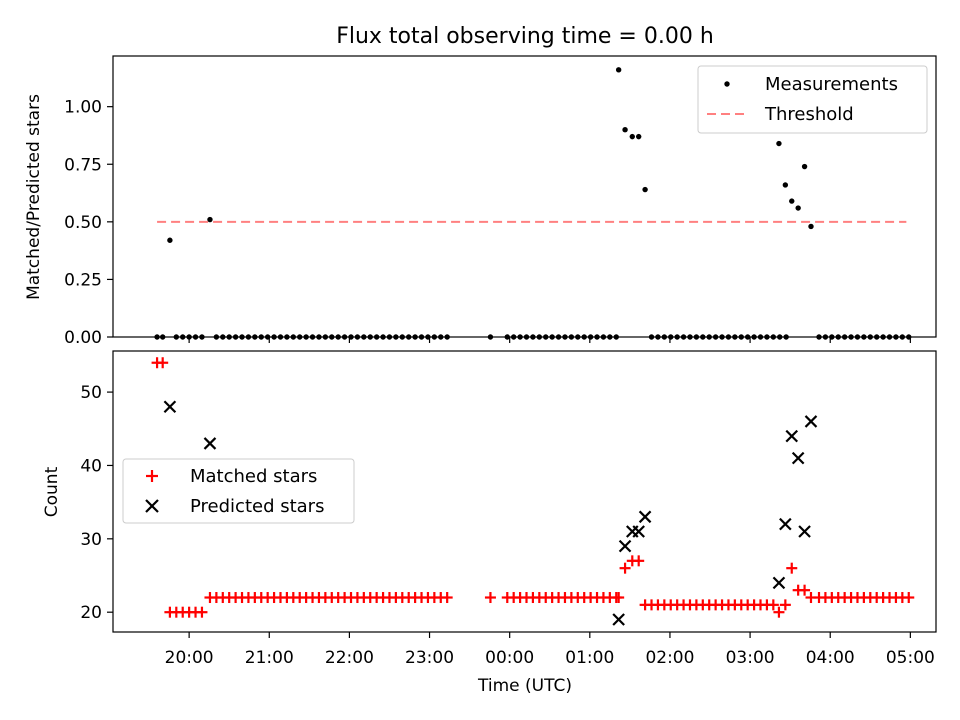 This screenshot has width=960, height=720. Describe the element at coordinates (831, 84) in the screenshot. I see `legend-measurements-label: Measurements` at that location.